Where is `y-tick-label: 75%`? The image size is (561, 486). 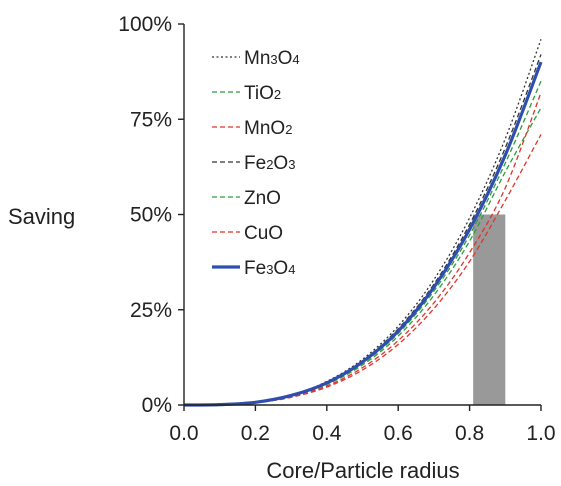 y-tick-label: 75% is located at coordinates (151, 119).